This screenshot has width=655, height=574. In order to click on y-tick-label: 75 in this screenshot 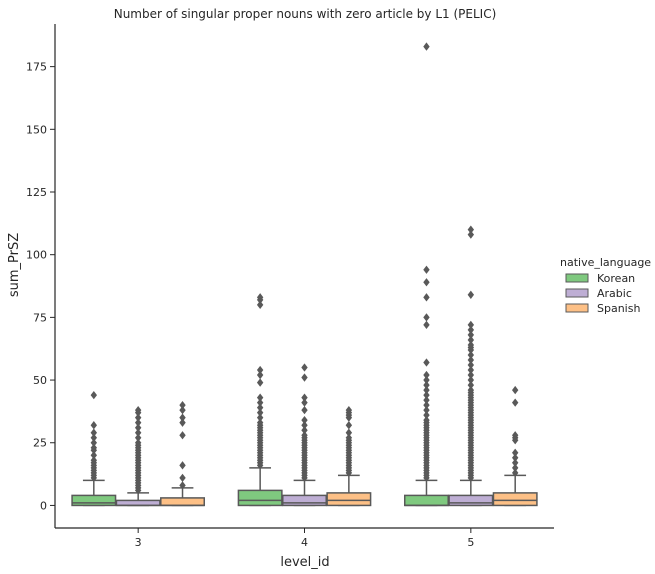, I will do `click(40, 317)`.